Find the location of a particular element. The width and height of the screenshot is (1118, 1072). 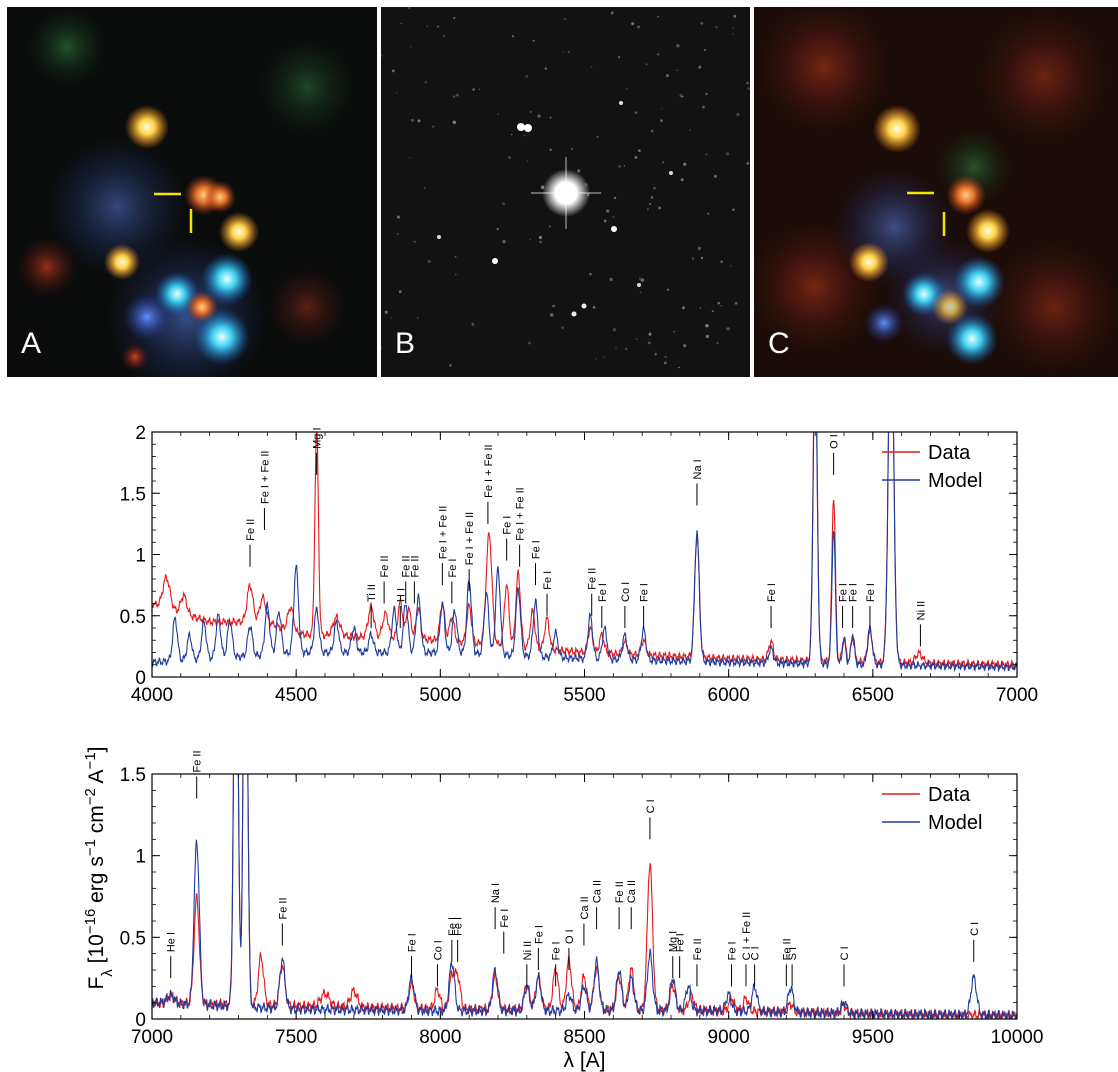

x-tick-label: 5500 is located at coordinates (584, 695).